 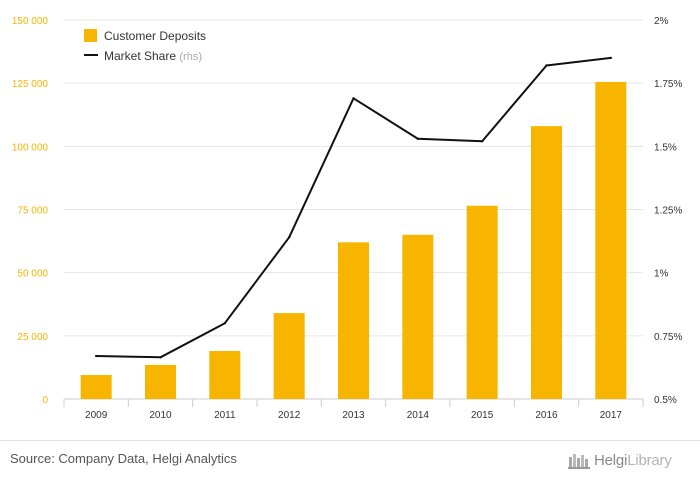 What do you see at coordinates (350, 440) in the screenshot?
I see `footer-divider` at bounding box center [350, 440].